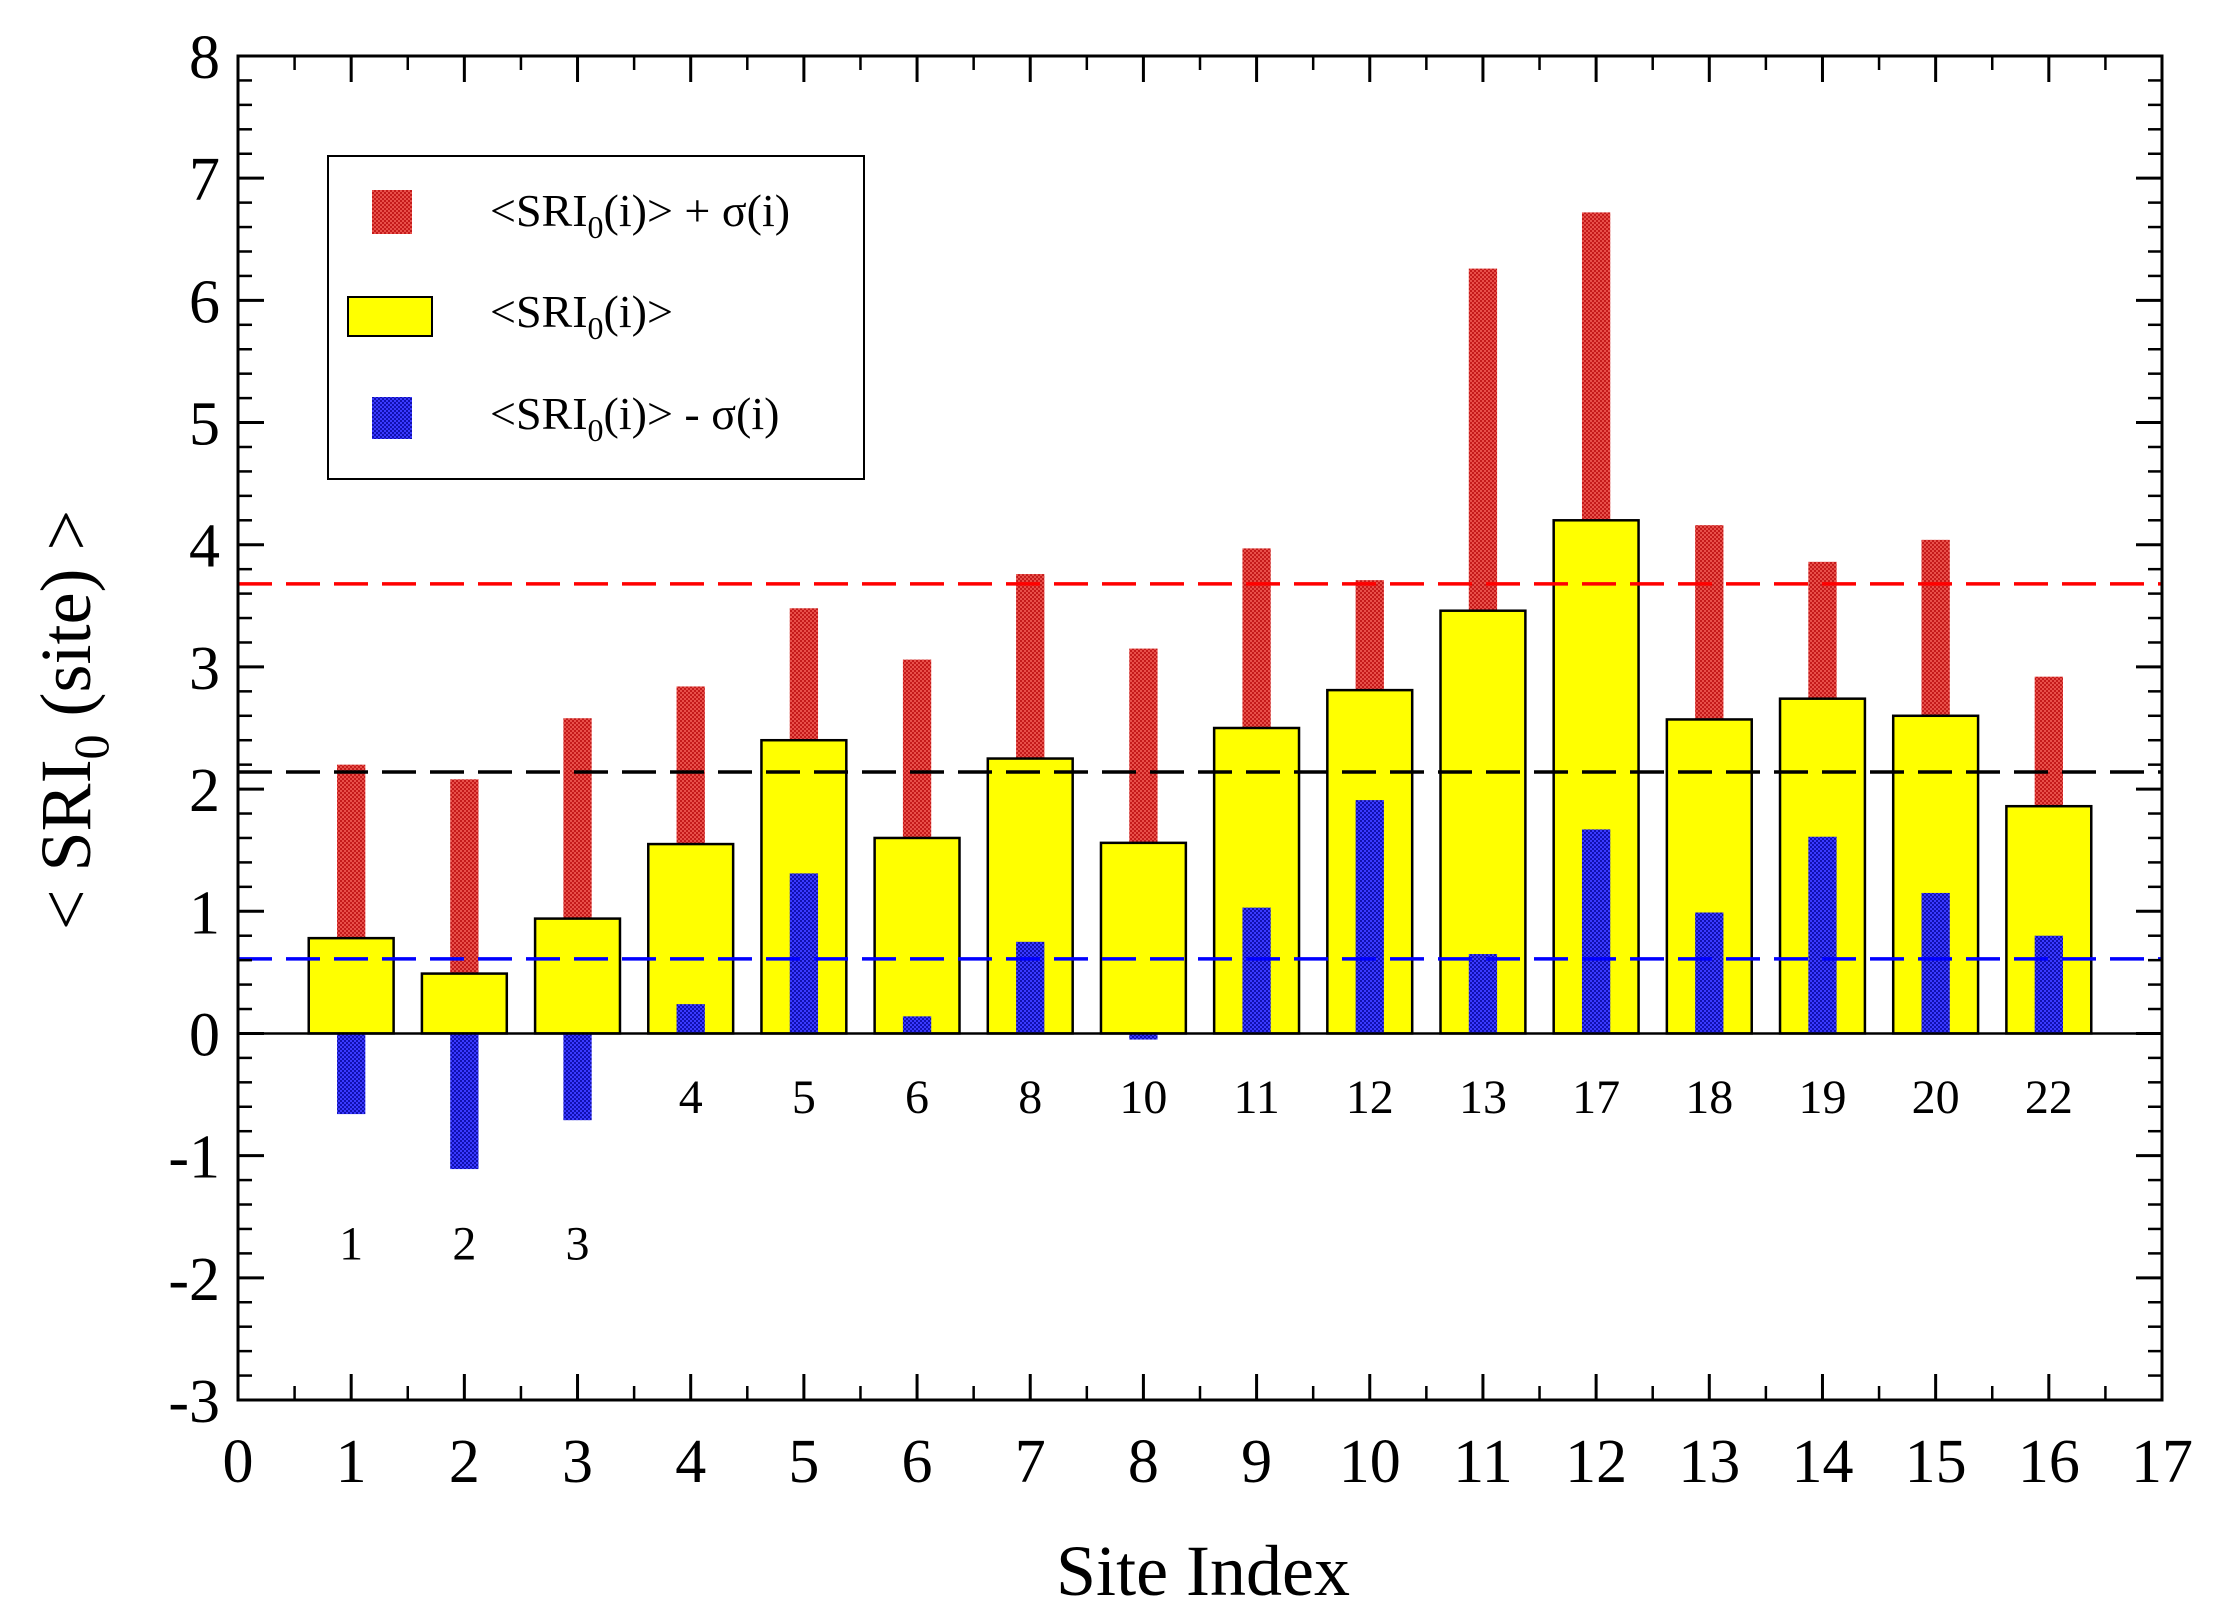 Image resolution: width=2217 pixels, height=1619 pixels. What do you see at coordinates (1206, 1171) in the screenshot?
I see `site-labels: 1 2 34 5 6 8 10 11 12 13 17 18 19 20 22` at bounding box center [1206, 1171].